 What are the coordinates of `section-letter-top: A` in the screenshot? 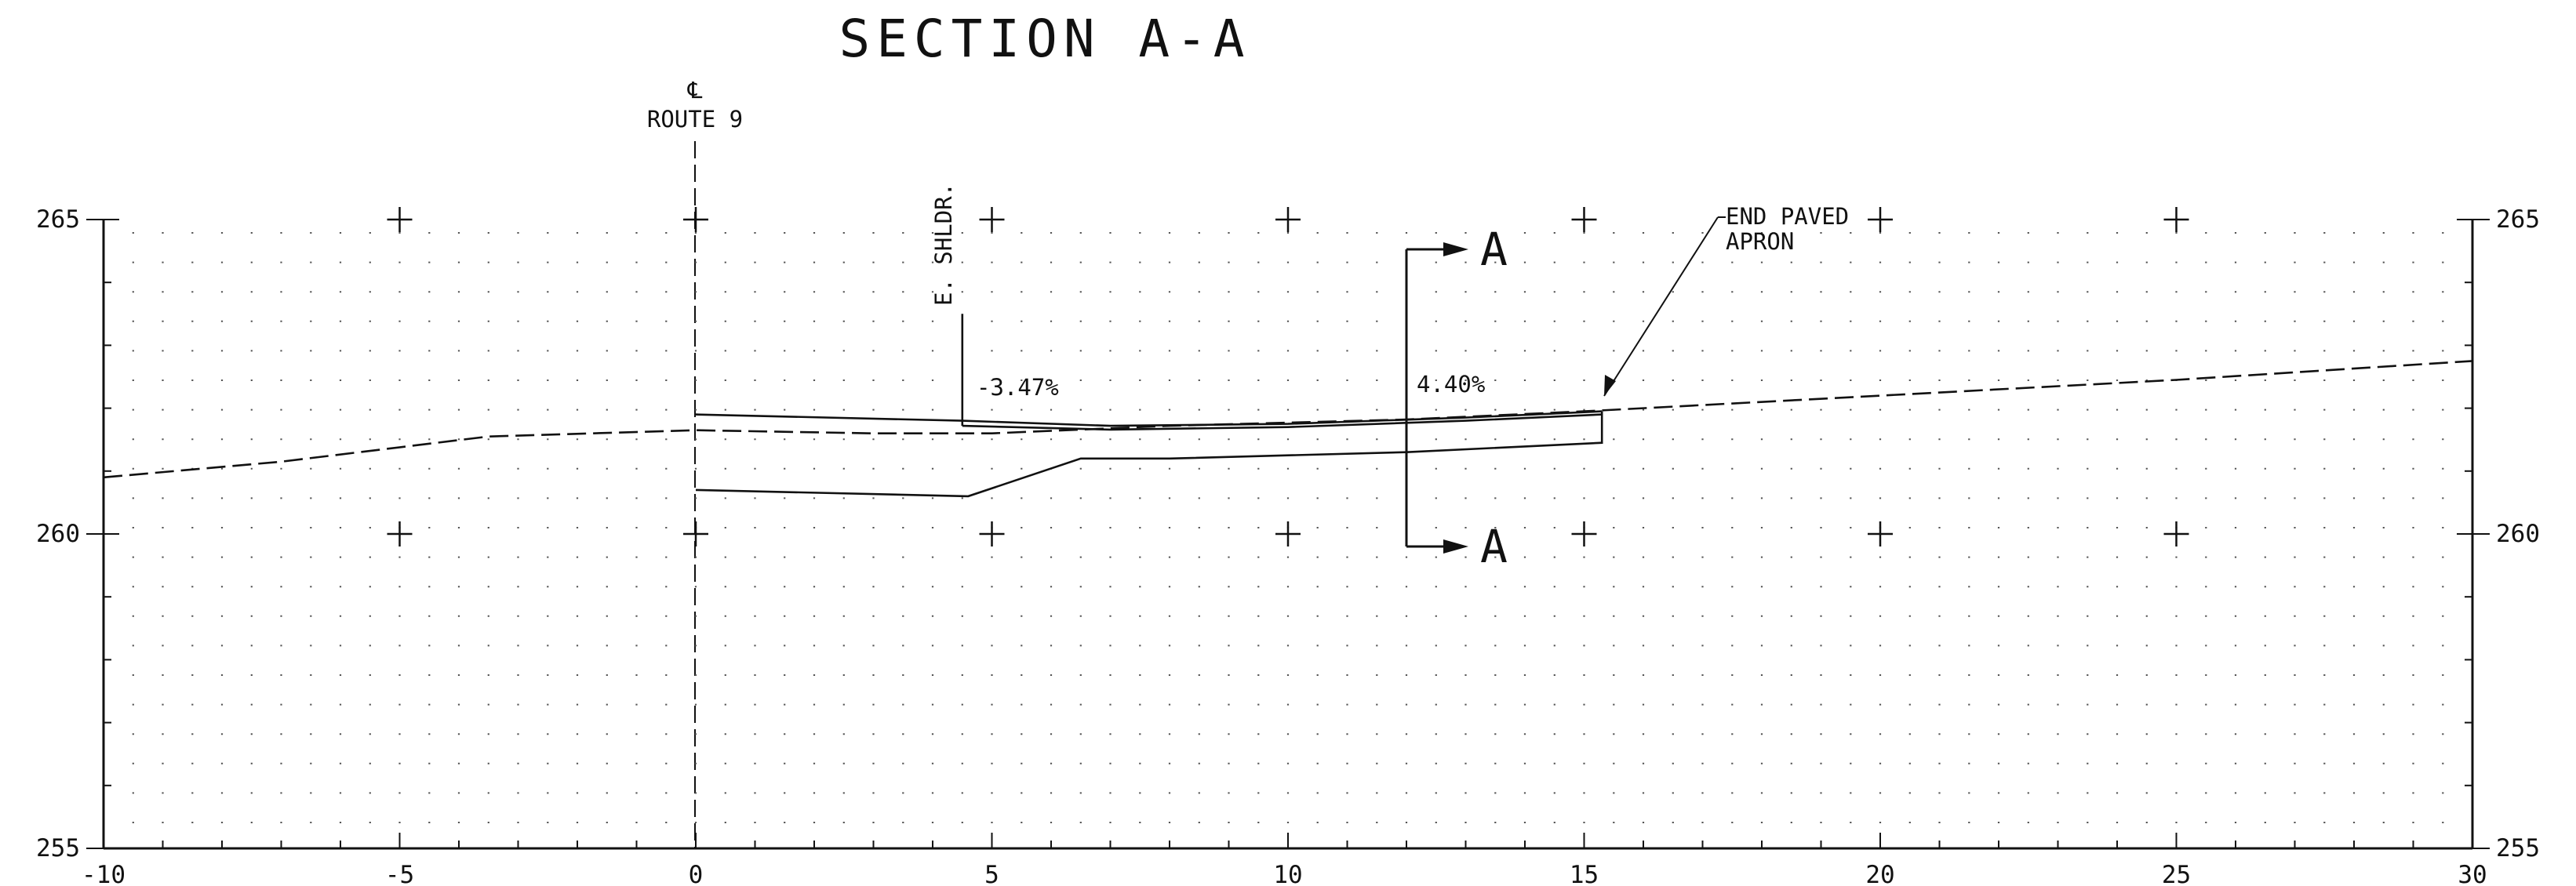 It's located at (1494, 249).